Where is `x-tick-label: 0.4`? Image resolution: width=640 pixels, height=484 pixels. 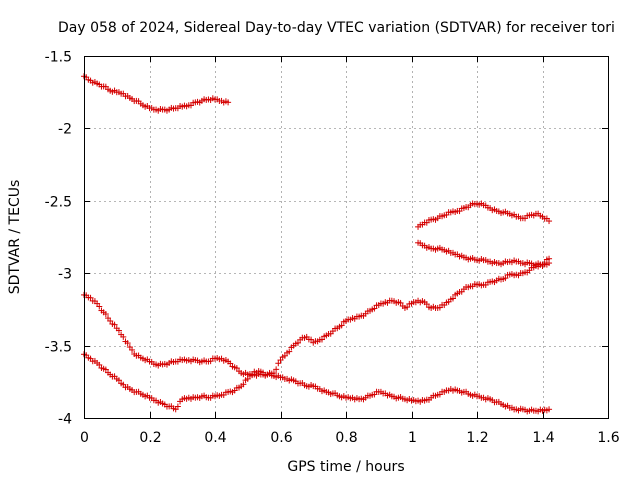 x-tick-label: 0.4 is located at coordinates (215, 438).